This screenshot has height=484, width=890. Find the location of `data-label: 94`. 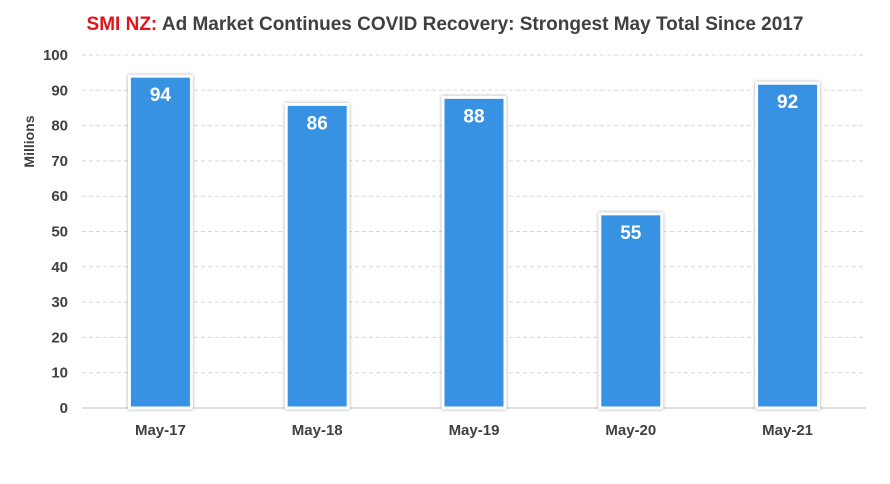

data-label: 94 is located at coordinates (161, 95).